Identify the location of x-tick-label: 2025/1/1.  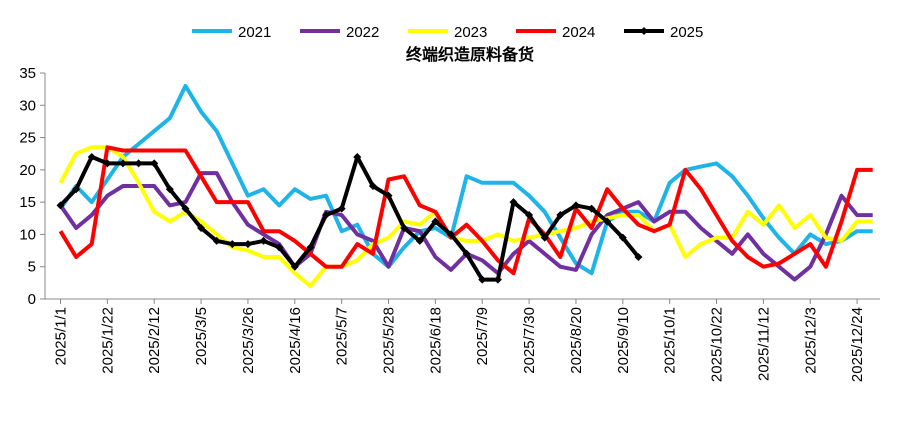
(61, 336).